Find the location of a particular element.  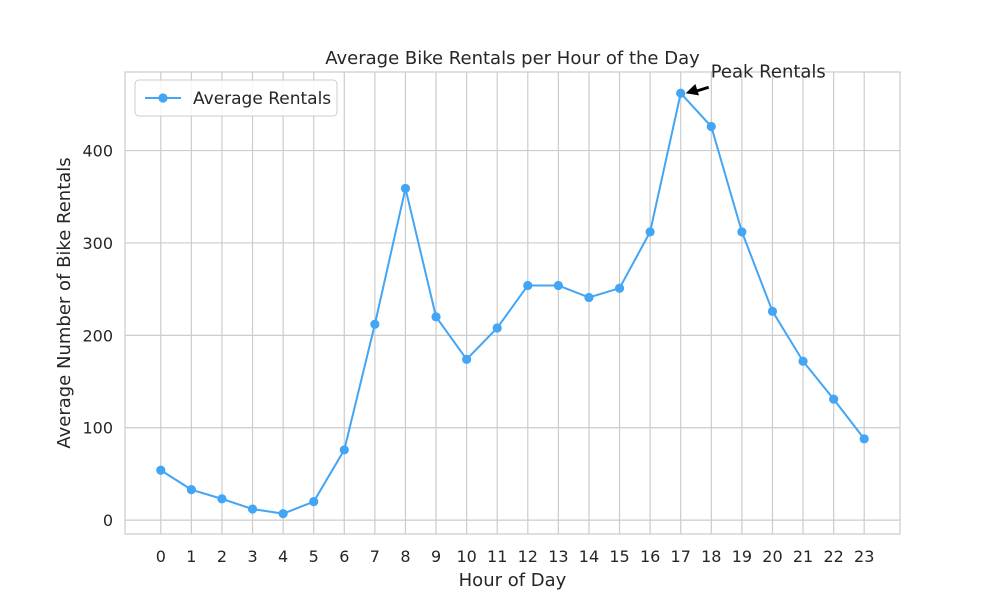

x-tick-label: 10 is located at coordinates (466, 556).